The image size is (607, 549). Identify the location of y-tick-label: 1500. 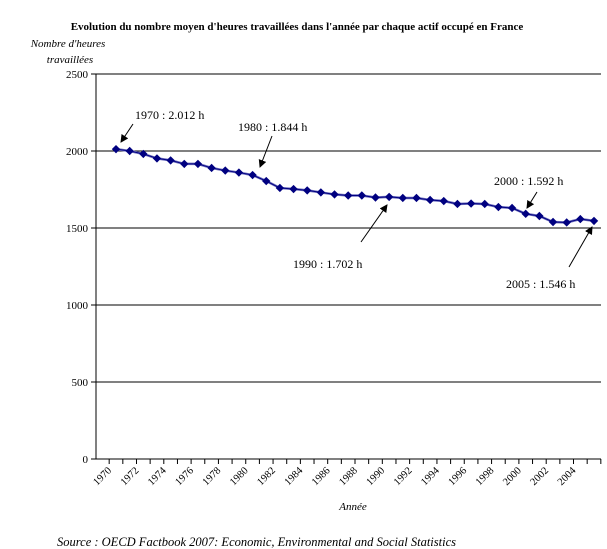
(77, 229).